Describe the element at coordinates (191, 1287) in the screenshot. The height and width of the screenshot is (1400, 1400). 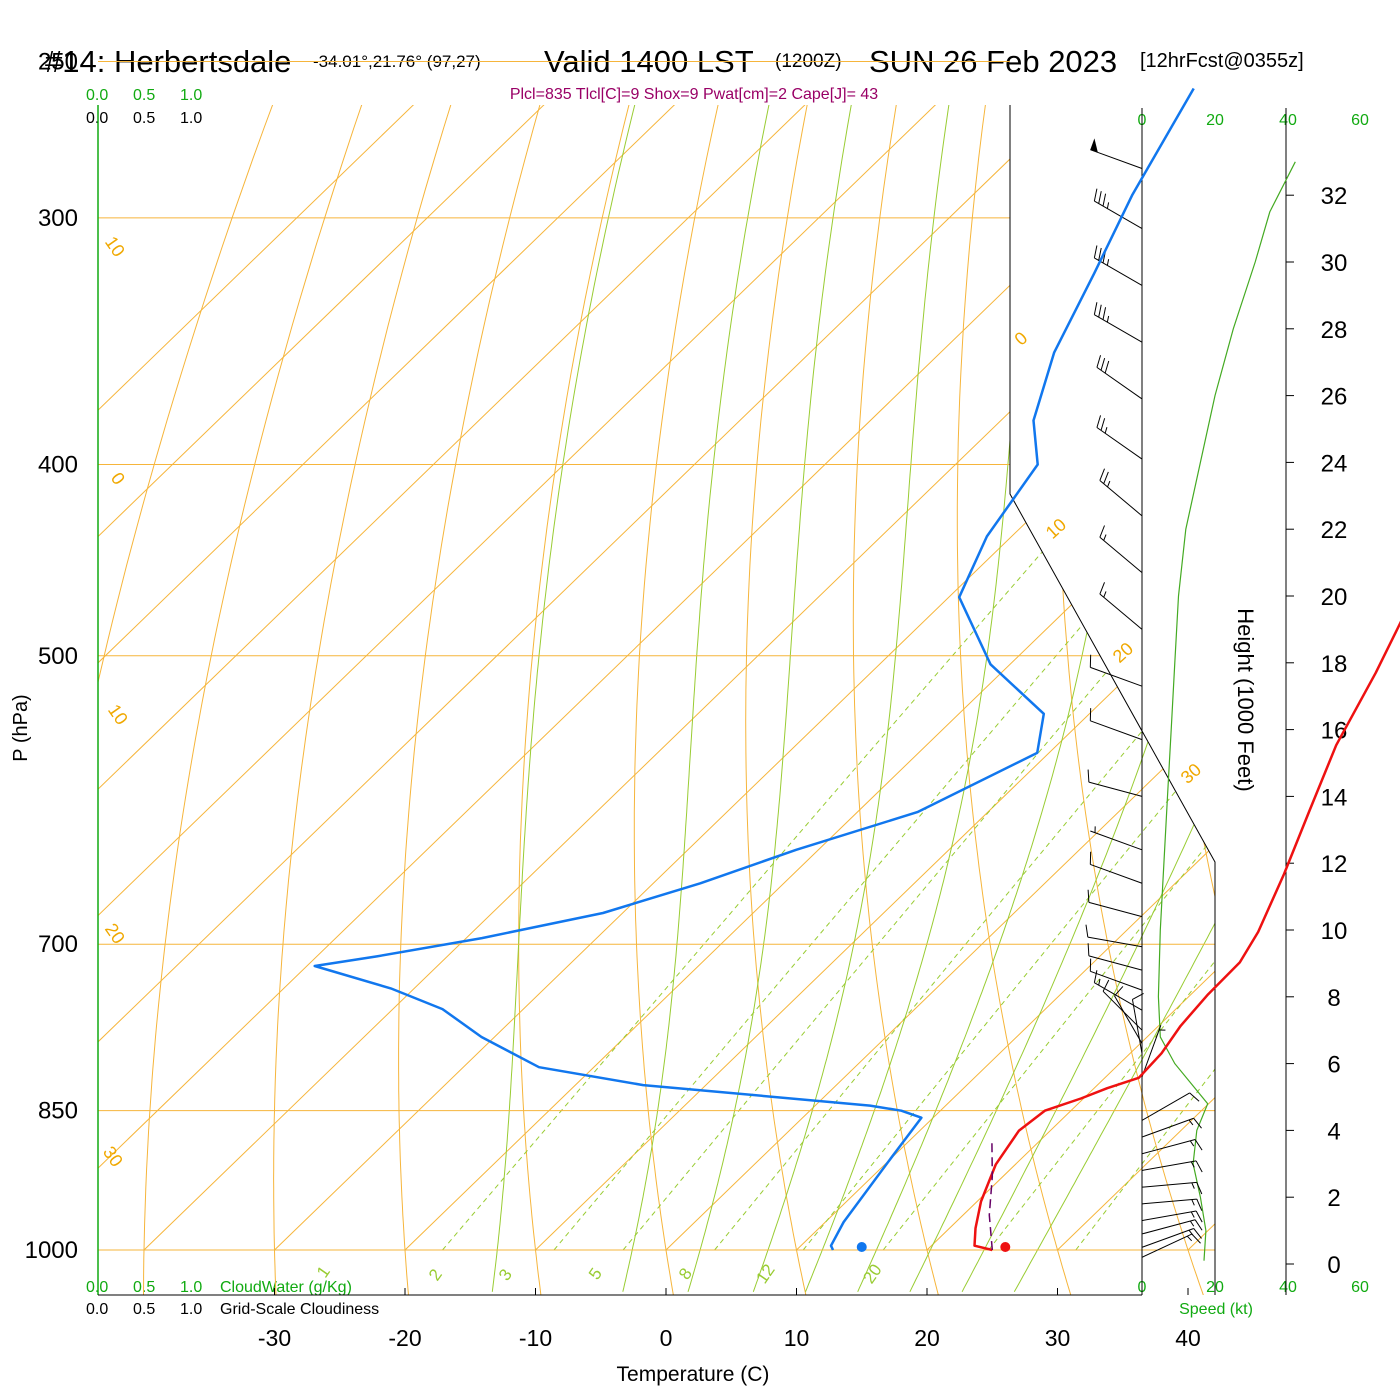
I see `cloudwater-tick-bottom: 1.0` at that location.